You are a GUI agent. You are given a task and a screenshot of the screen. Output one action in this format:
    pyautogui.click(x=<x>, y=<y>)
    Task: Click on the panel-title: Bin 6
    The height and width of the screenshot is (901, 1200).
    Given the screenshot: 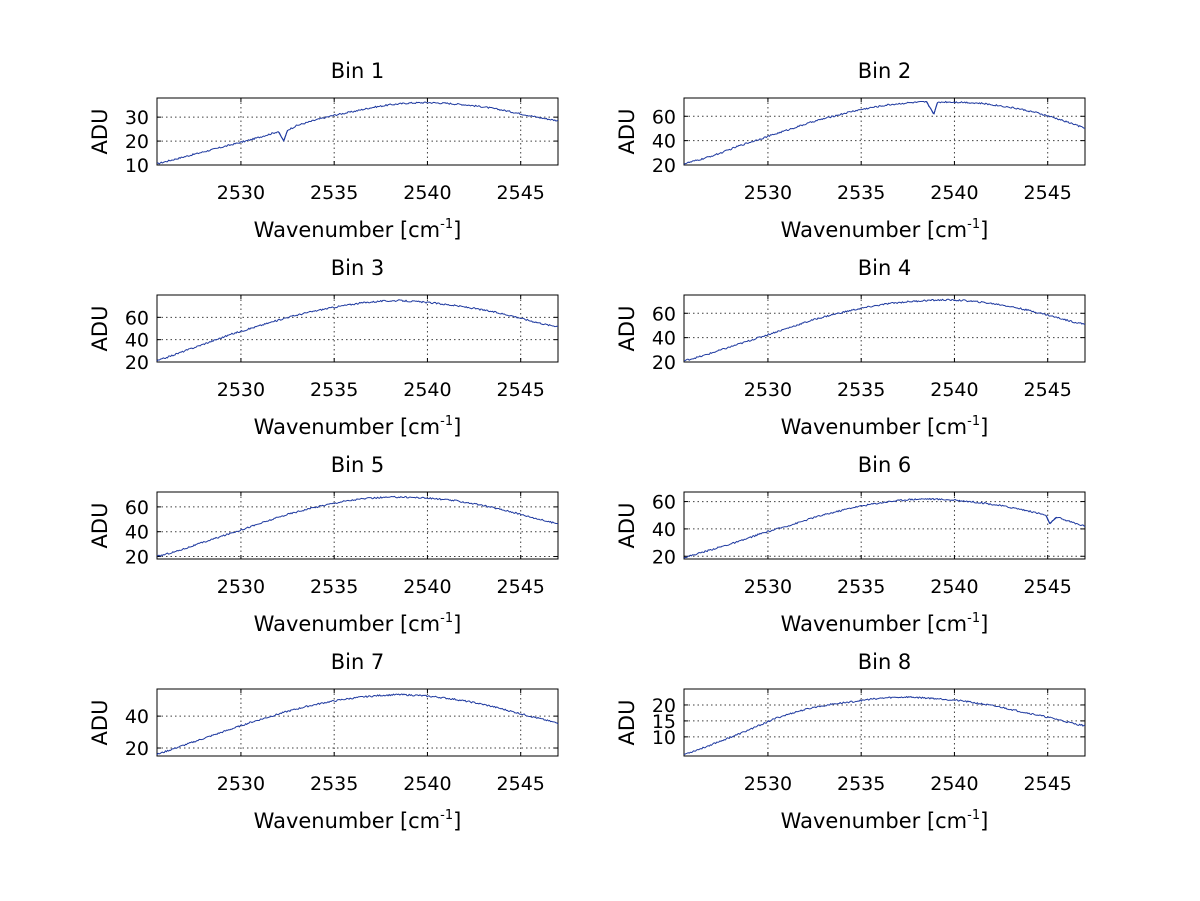 What is the action you would take?
    pyautogui.click(x=885, y=465)
    